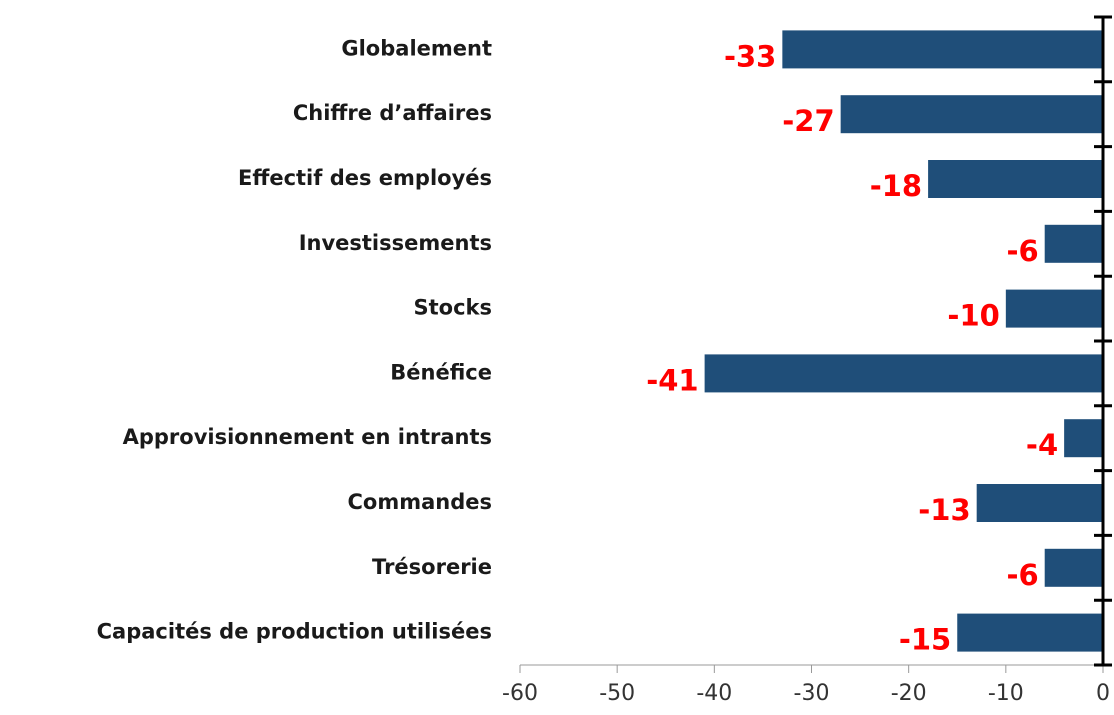  What do you see at coordinates (1103, 693) in the screenshot?
I see `x-tick-label: 0` at bounding box center [1103, 693].